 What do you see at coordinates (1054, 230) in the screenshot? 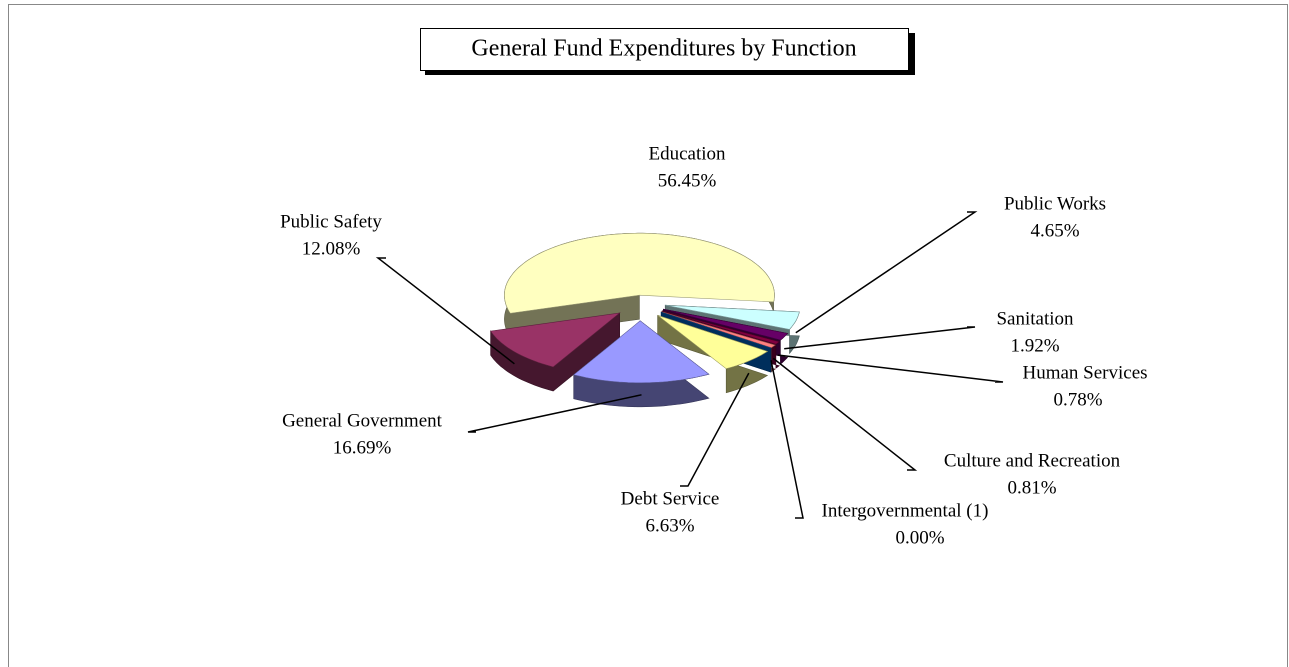
I see `value-label: 4.65%` at bounding box center [1054, 230].